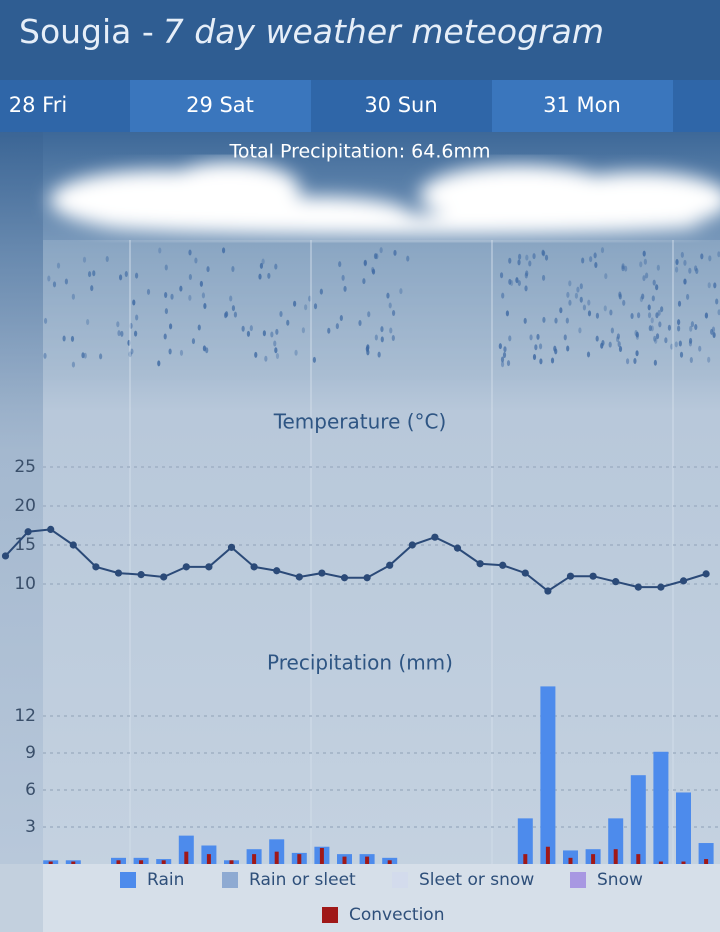 The height and width of the screenshot is (932, 720). Describe the element at coordinates (25, 467) in the screenshot. I see `y-tick-label: 25` at that location.